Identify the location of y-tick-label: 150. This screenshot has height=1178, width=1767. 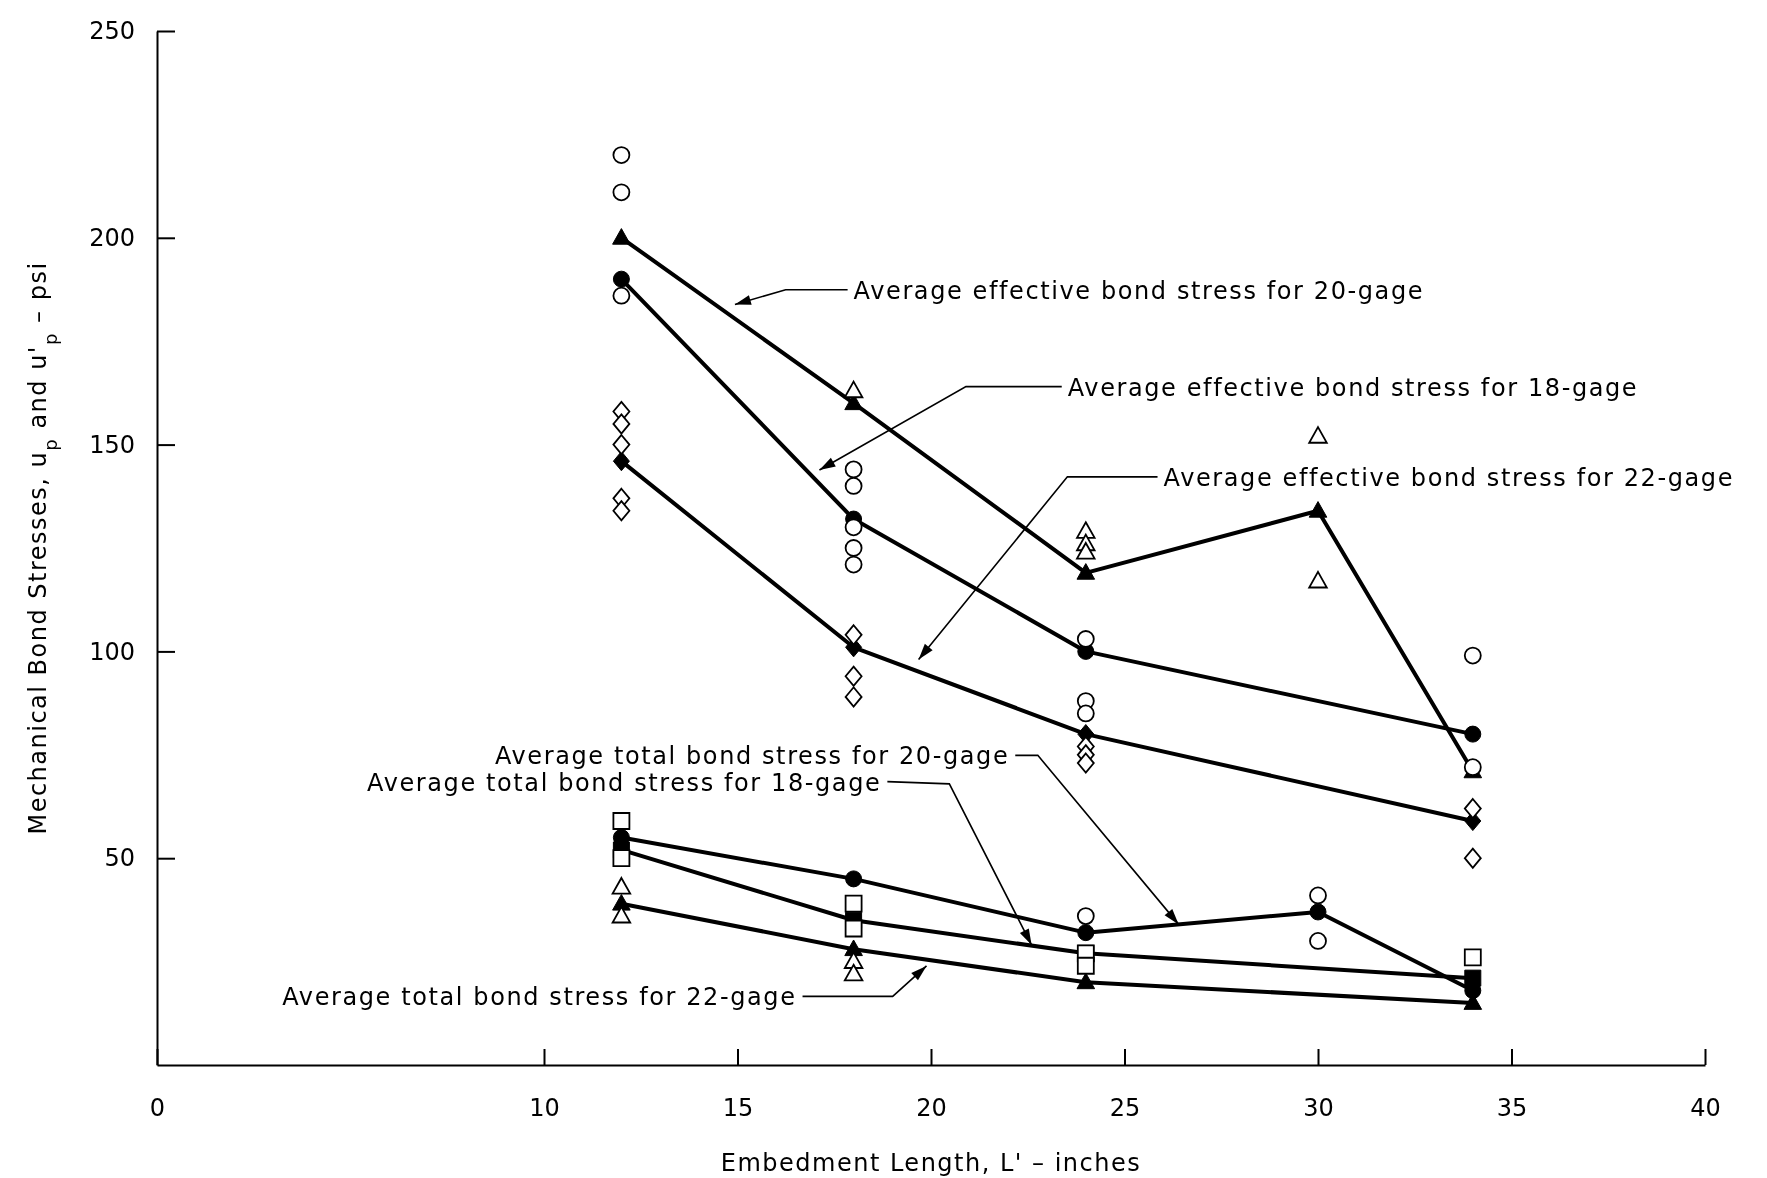
(112, 444).